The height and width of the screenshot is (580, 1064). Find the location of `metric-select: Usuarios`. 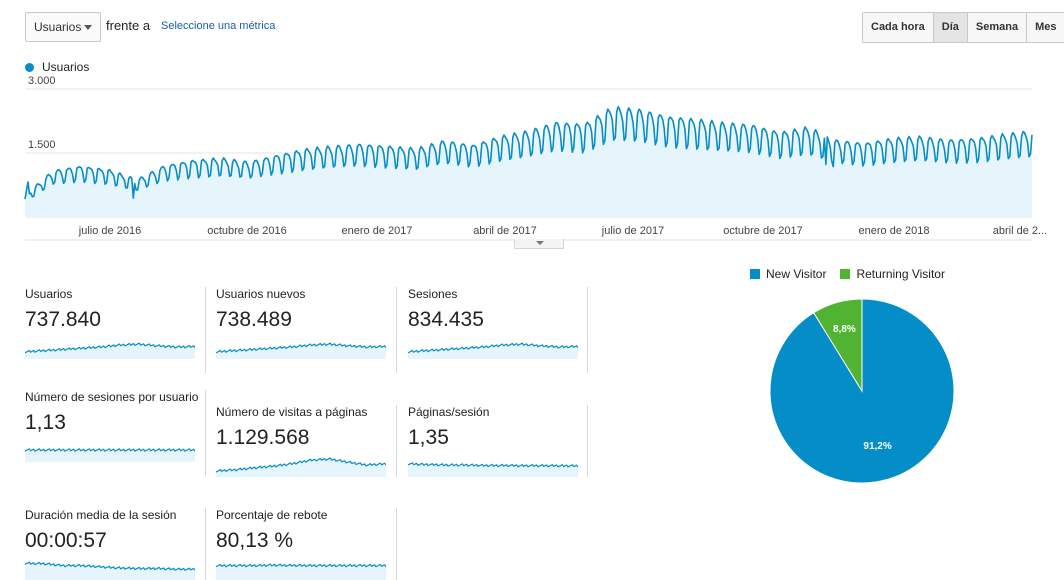

metric-select: Usuarios is located at coordinates (63, 27).